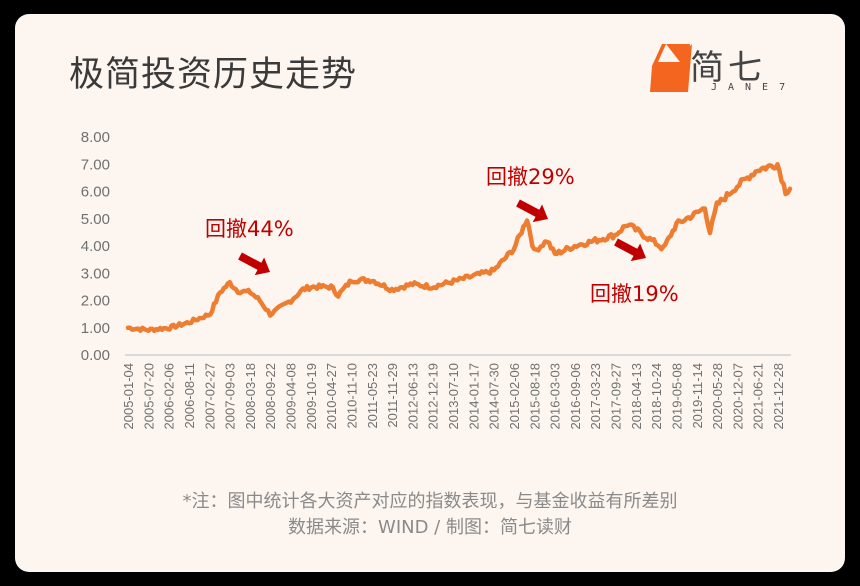 The image size is (860, 586). What do you see at coordinates (291, 396) in the screenshot?
I see `x-tick-label: 2009-04-08` at bounding box center [291, 396].